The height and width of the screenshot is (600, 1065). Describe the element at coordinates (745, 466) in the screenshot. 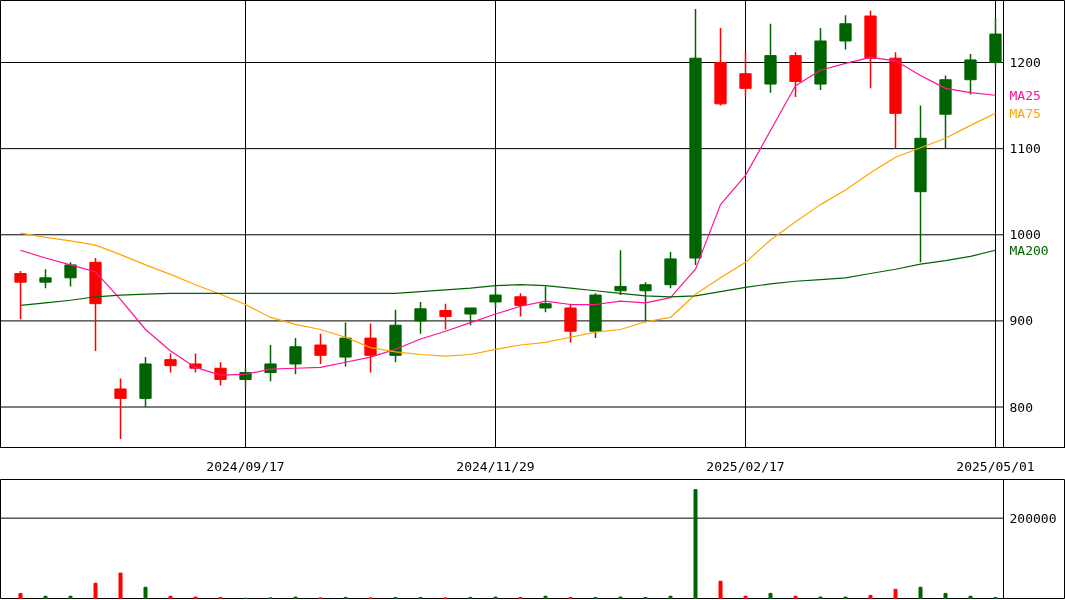

I see `x-tick-label: 2025/02/17` at that location.